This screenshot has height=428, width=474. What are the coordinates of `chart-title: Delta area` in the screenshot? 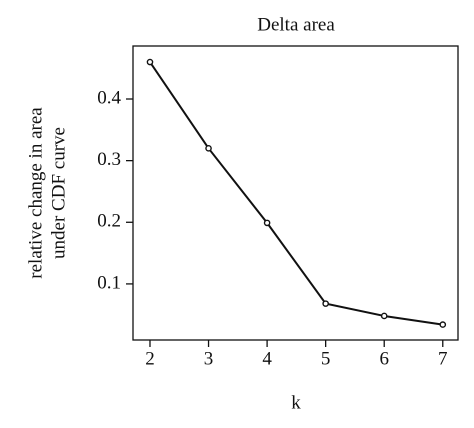 It's located at (296, 24).